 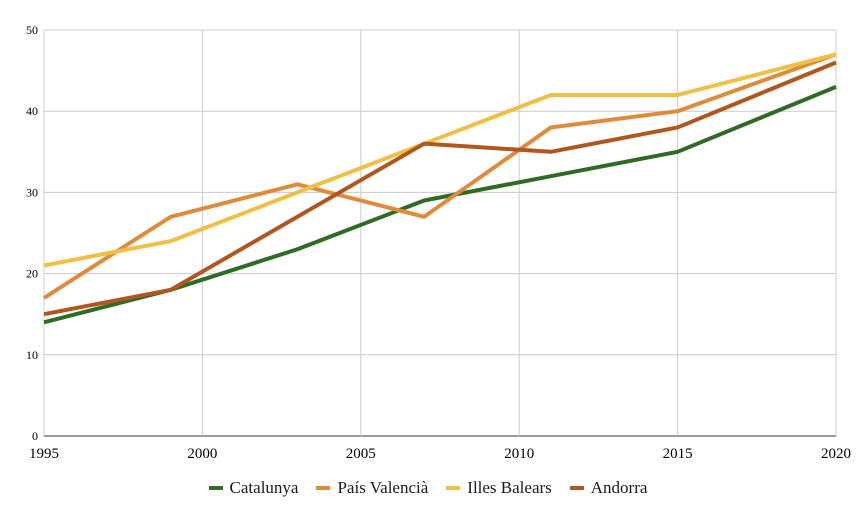 What do you see at coordinates (440, 454) in the screenshot?
I see `x-axis-ticks: 1995 2000 2005 2010 2015 2020` at bounding box center [440, 454].